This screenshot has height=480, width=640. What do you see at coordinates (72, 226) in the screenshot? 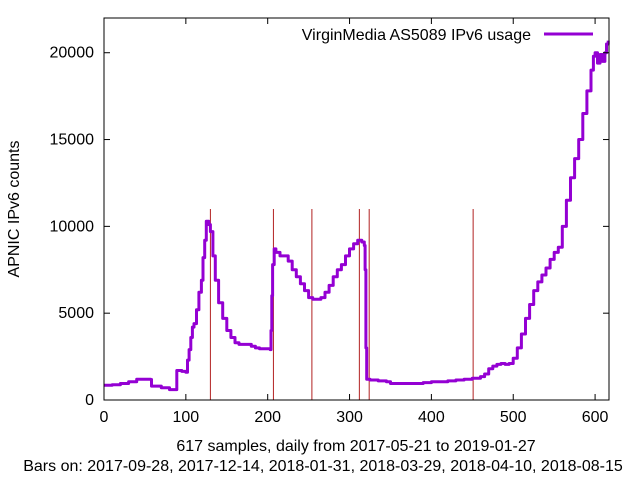
I see `y-tick-label: 10000` at bounding box center [72, 226].